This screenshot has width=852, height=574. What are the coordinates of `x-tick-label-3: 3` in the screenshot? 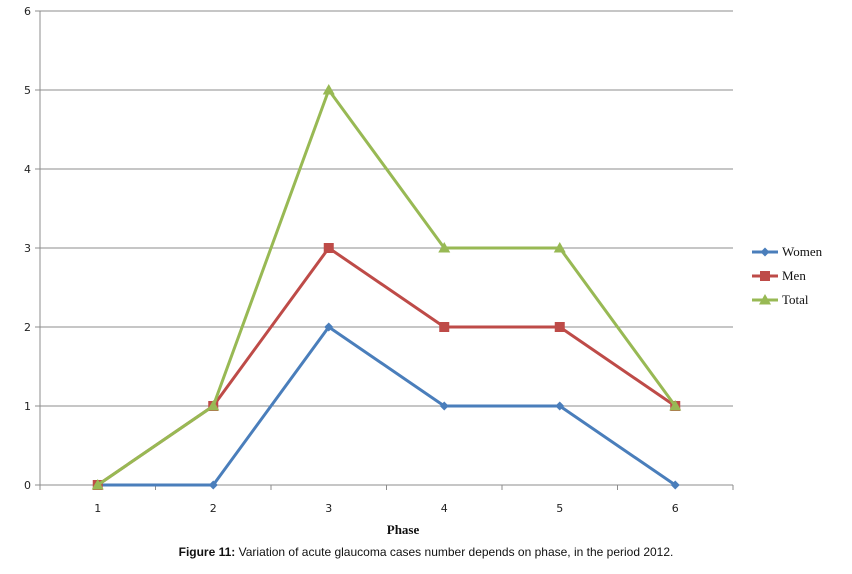 It's located at (328, 508).